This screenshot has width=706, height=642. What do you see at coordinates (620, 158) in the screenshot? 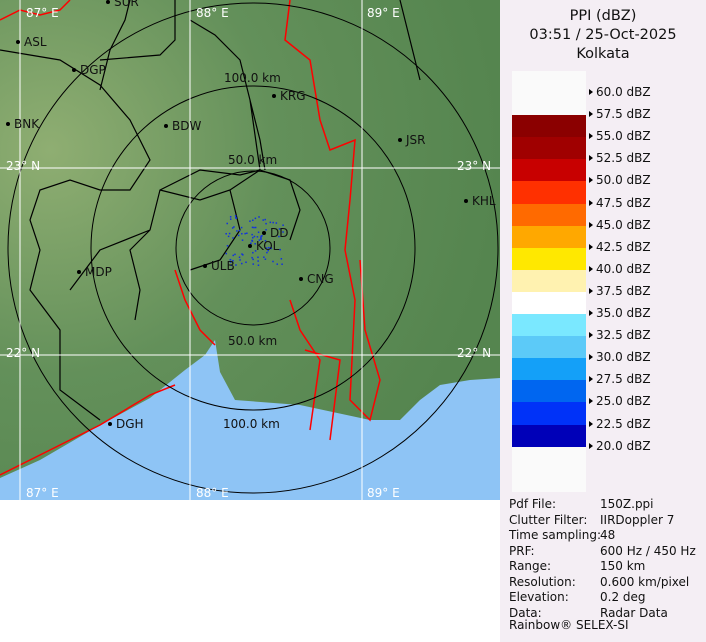
I see `legend-tick: 52.5 dBZ` at bounding box center [620, 158].